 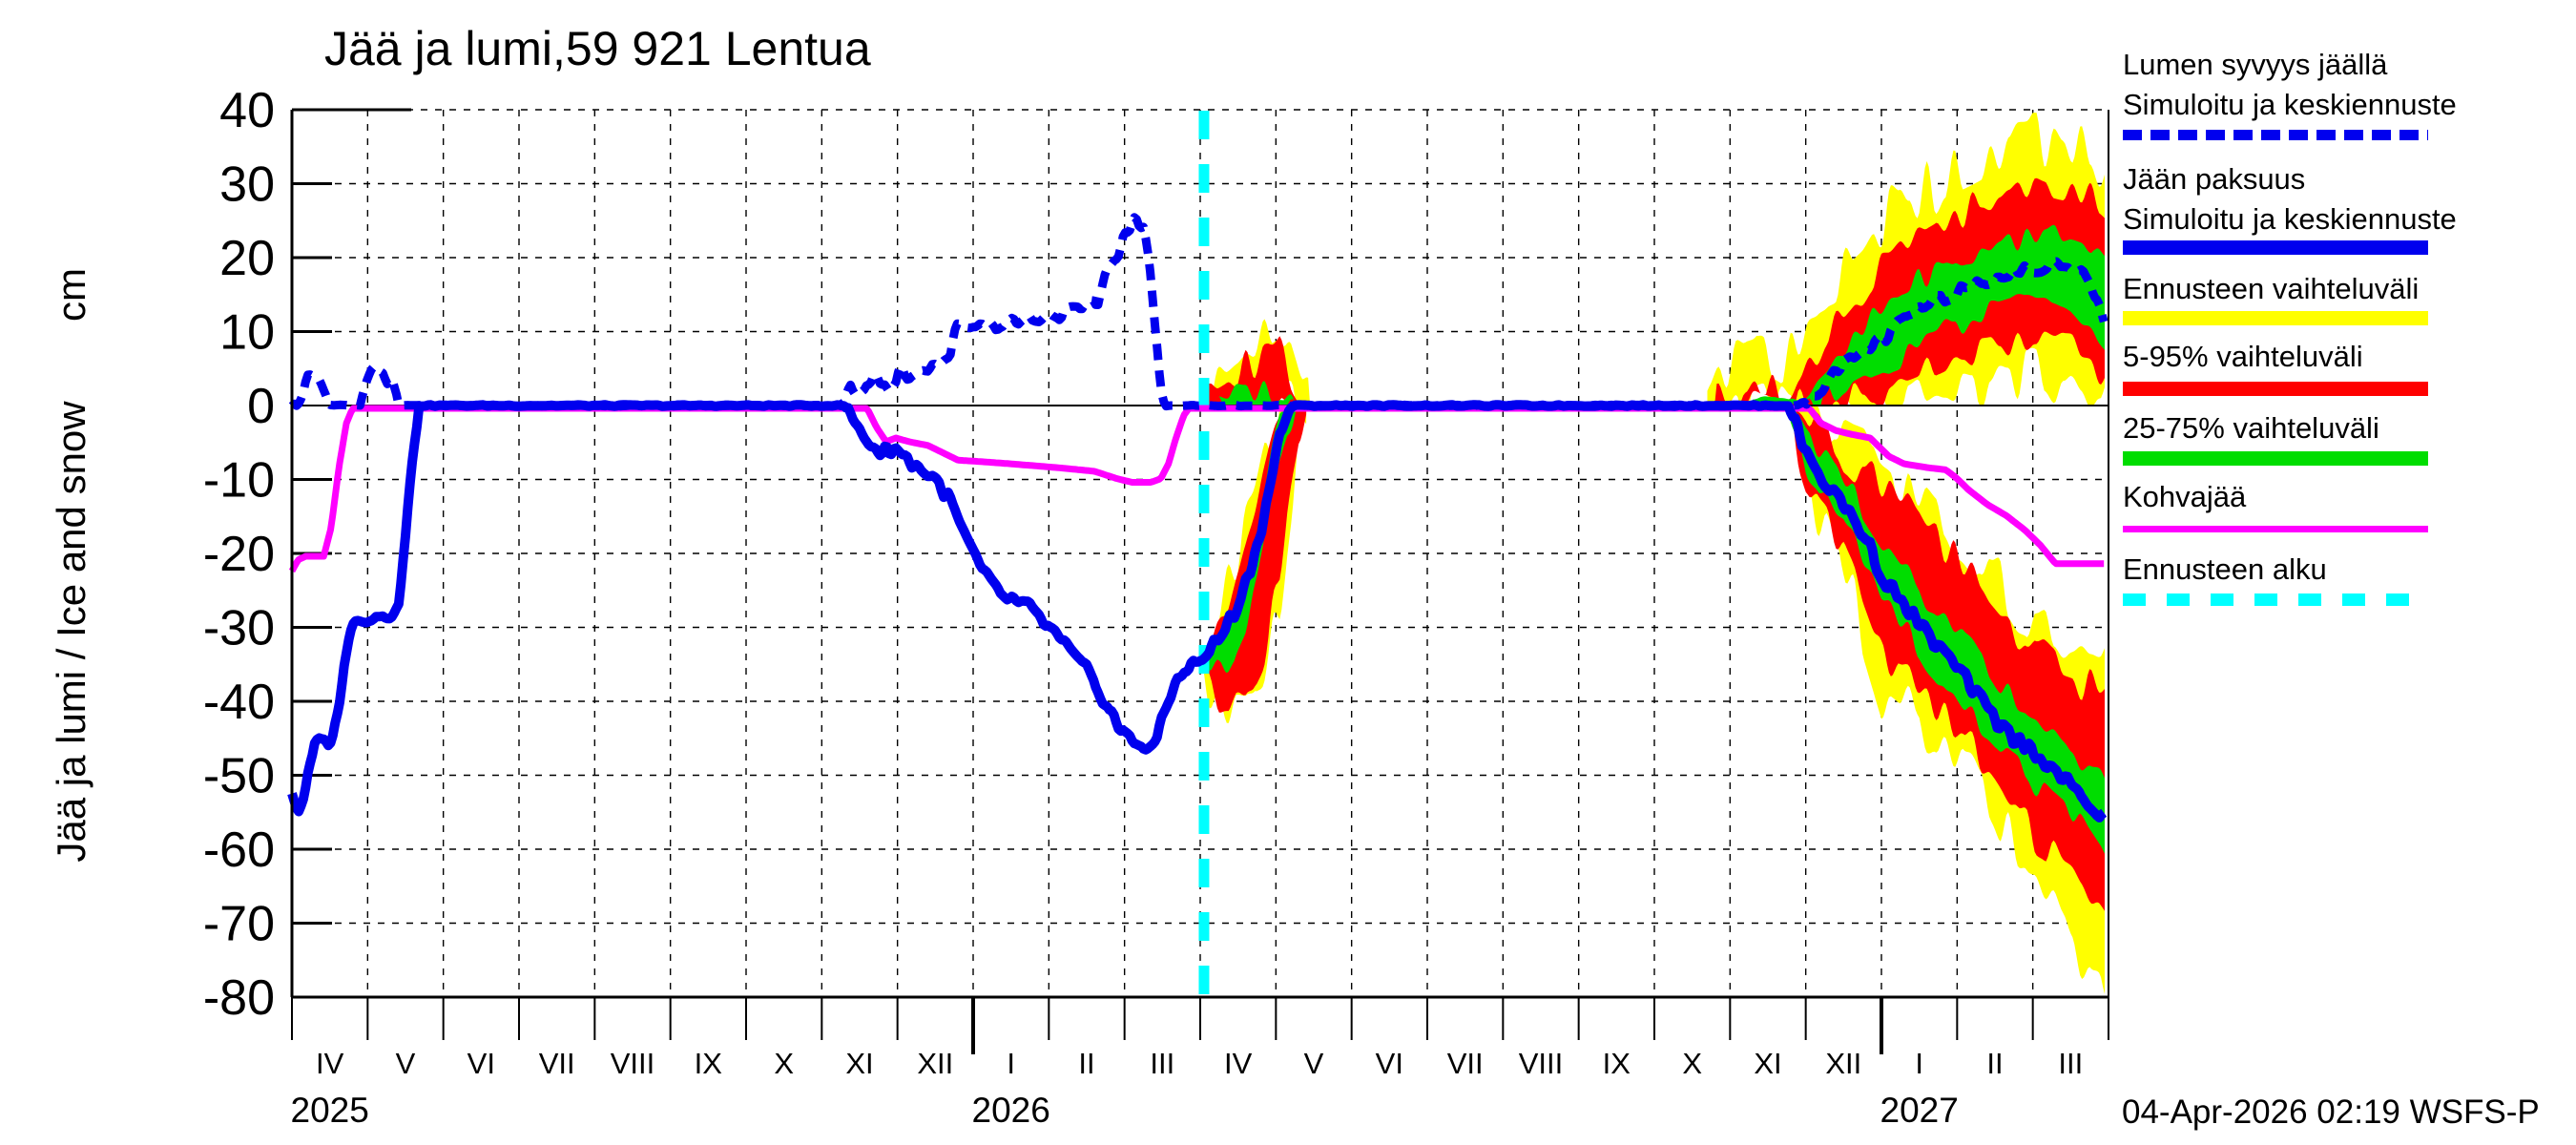 What do you see at coordinates (239, 925) in the screenshot?
I see `y-tick-label: -70` at bounding box center [239, 925].